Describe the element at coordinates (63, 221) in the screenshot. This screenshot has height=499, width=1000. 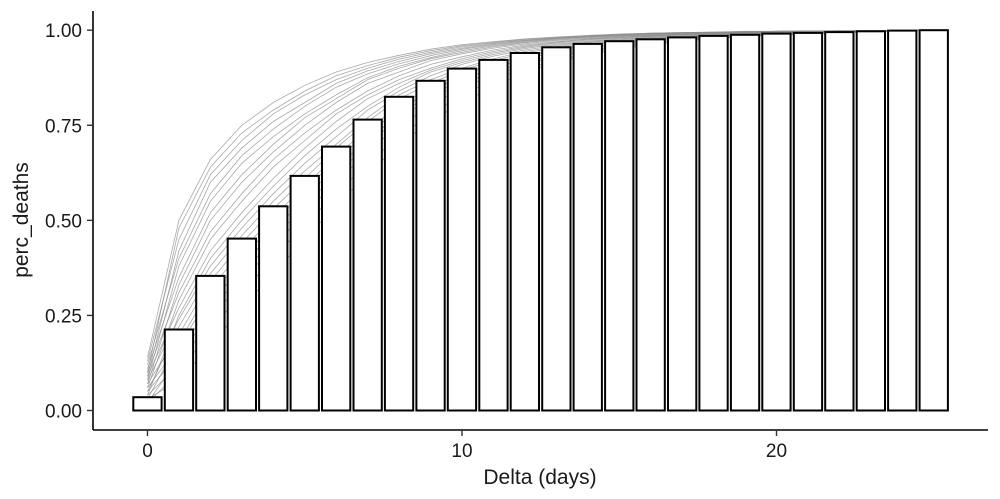
I see `y-tick-label-2: 0.50` at that location.